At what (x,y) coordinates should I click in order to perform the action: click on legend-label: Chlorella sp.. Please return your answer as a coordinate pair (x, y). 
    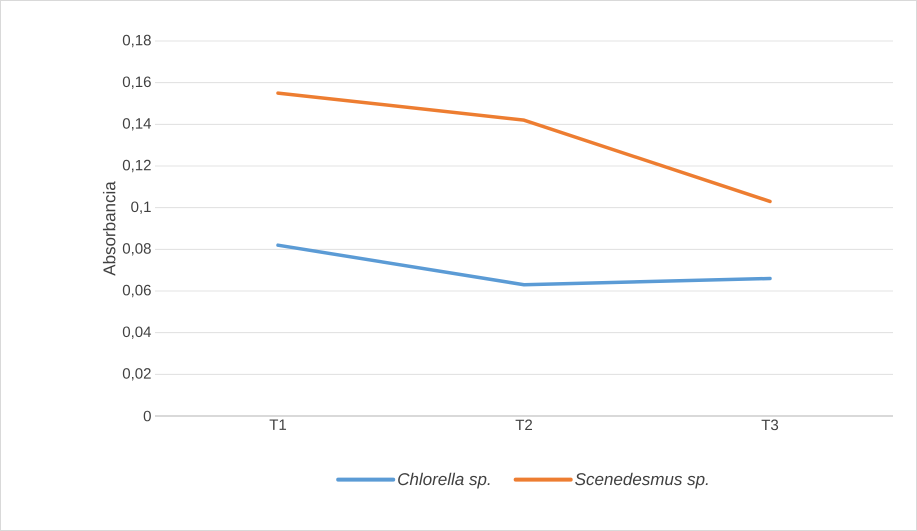
    Looking at the image, I should click on (444, 480).